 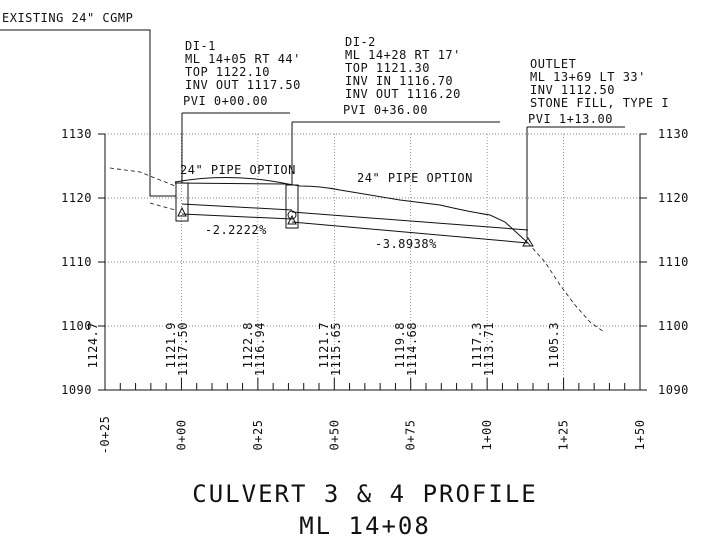 What do you see at coordinates (243, 85) in the screenshot?
I see `callout: INV OUT 1117.50` at bounding box center [243, 85].